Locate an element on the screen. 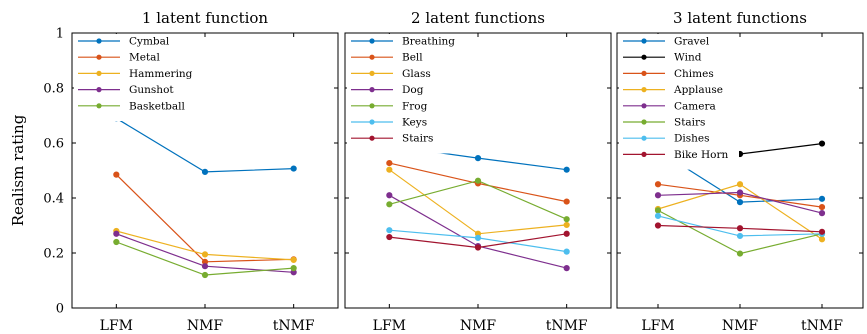 The width and height of the screenshot is (867, 334). series-camera is located at coordinates (740, 203).